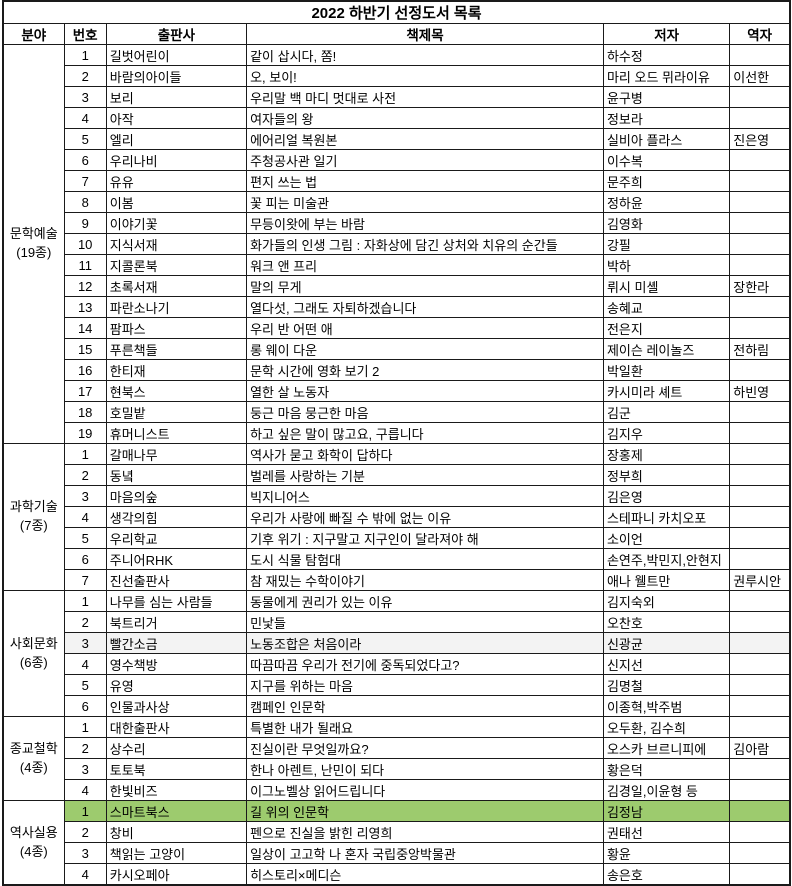  Describe the element at coordinates (176, 517) in the screenshot. I see `publisher-cell: 생각의힘` at that location.